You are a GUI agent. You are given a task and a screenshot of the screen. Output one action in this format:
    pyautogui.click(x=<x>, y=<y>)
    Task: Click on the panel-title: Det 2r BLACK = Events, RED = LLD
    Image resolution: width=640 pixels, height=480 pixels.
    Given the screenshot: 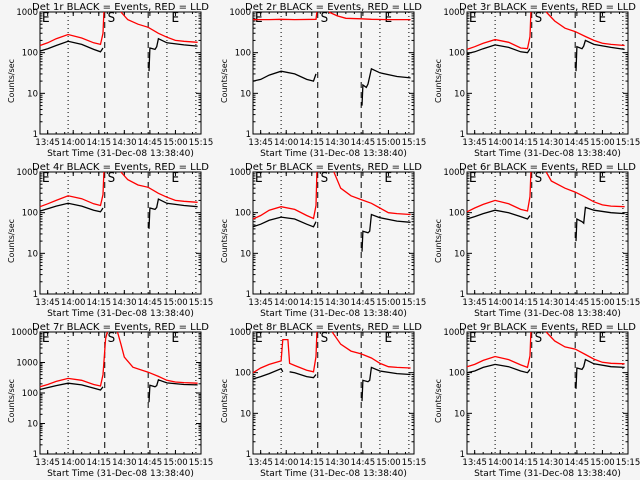 What is the action you would take?
    pyautogui.click(x=333, y=7)
    